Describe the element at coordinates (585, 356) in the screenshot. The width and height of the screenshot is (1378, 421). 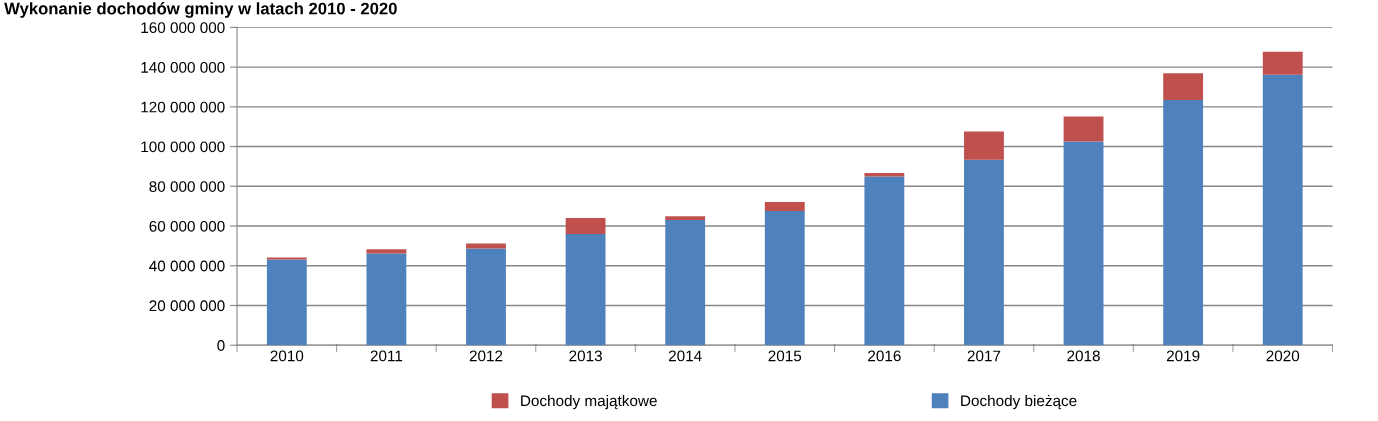
I see `x-tick-label: 2013` at that location.